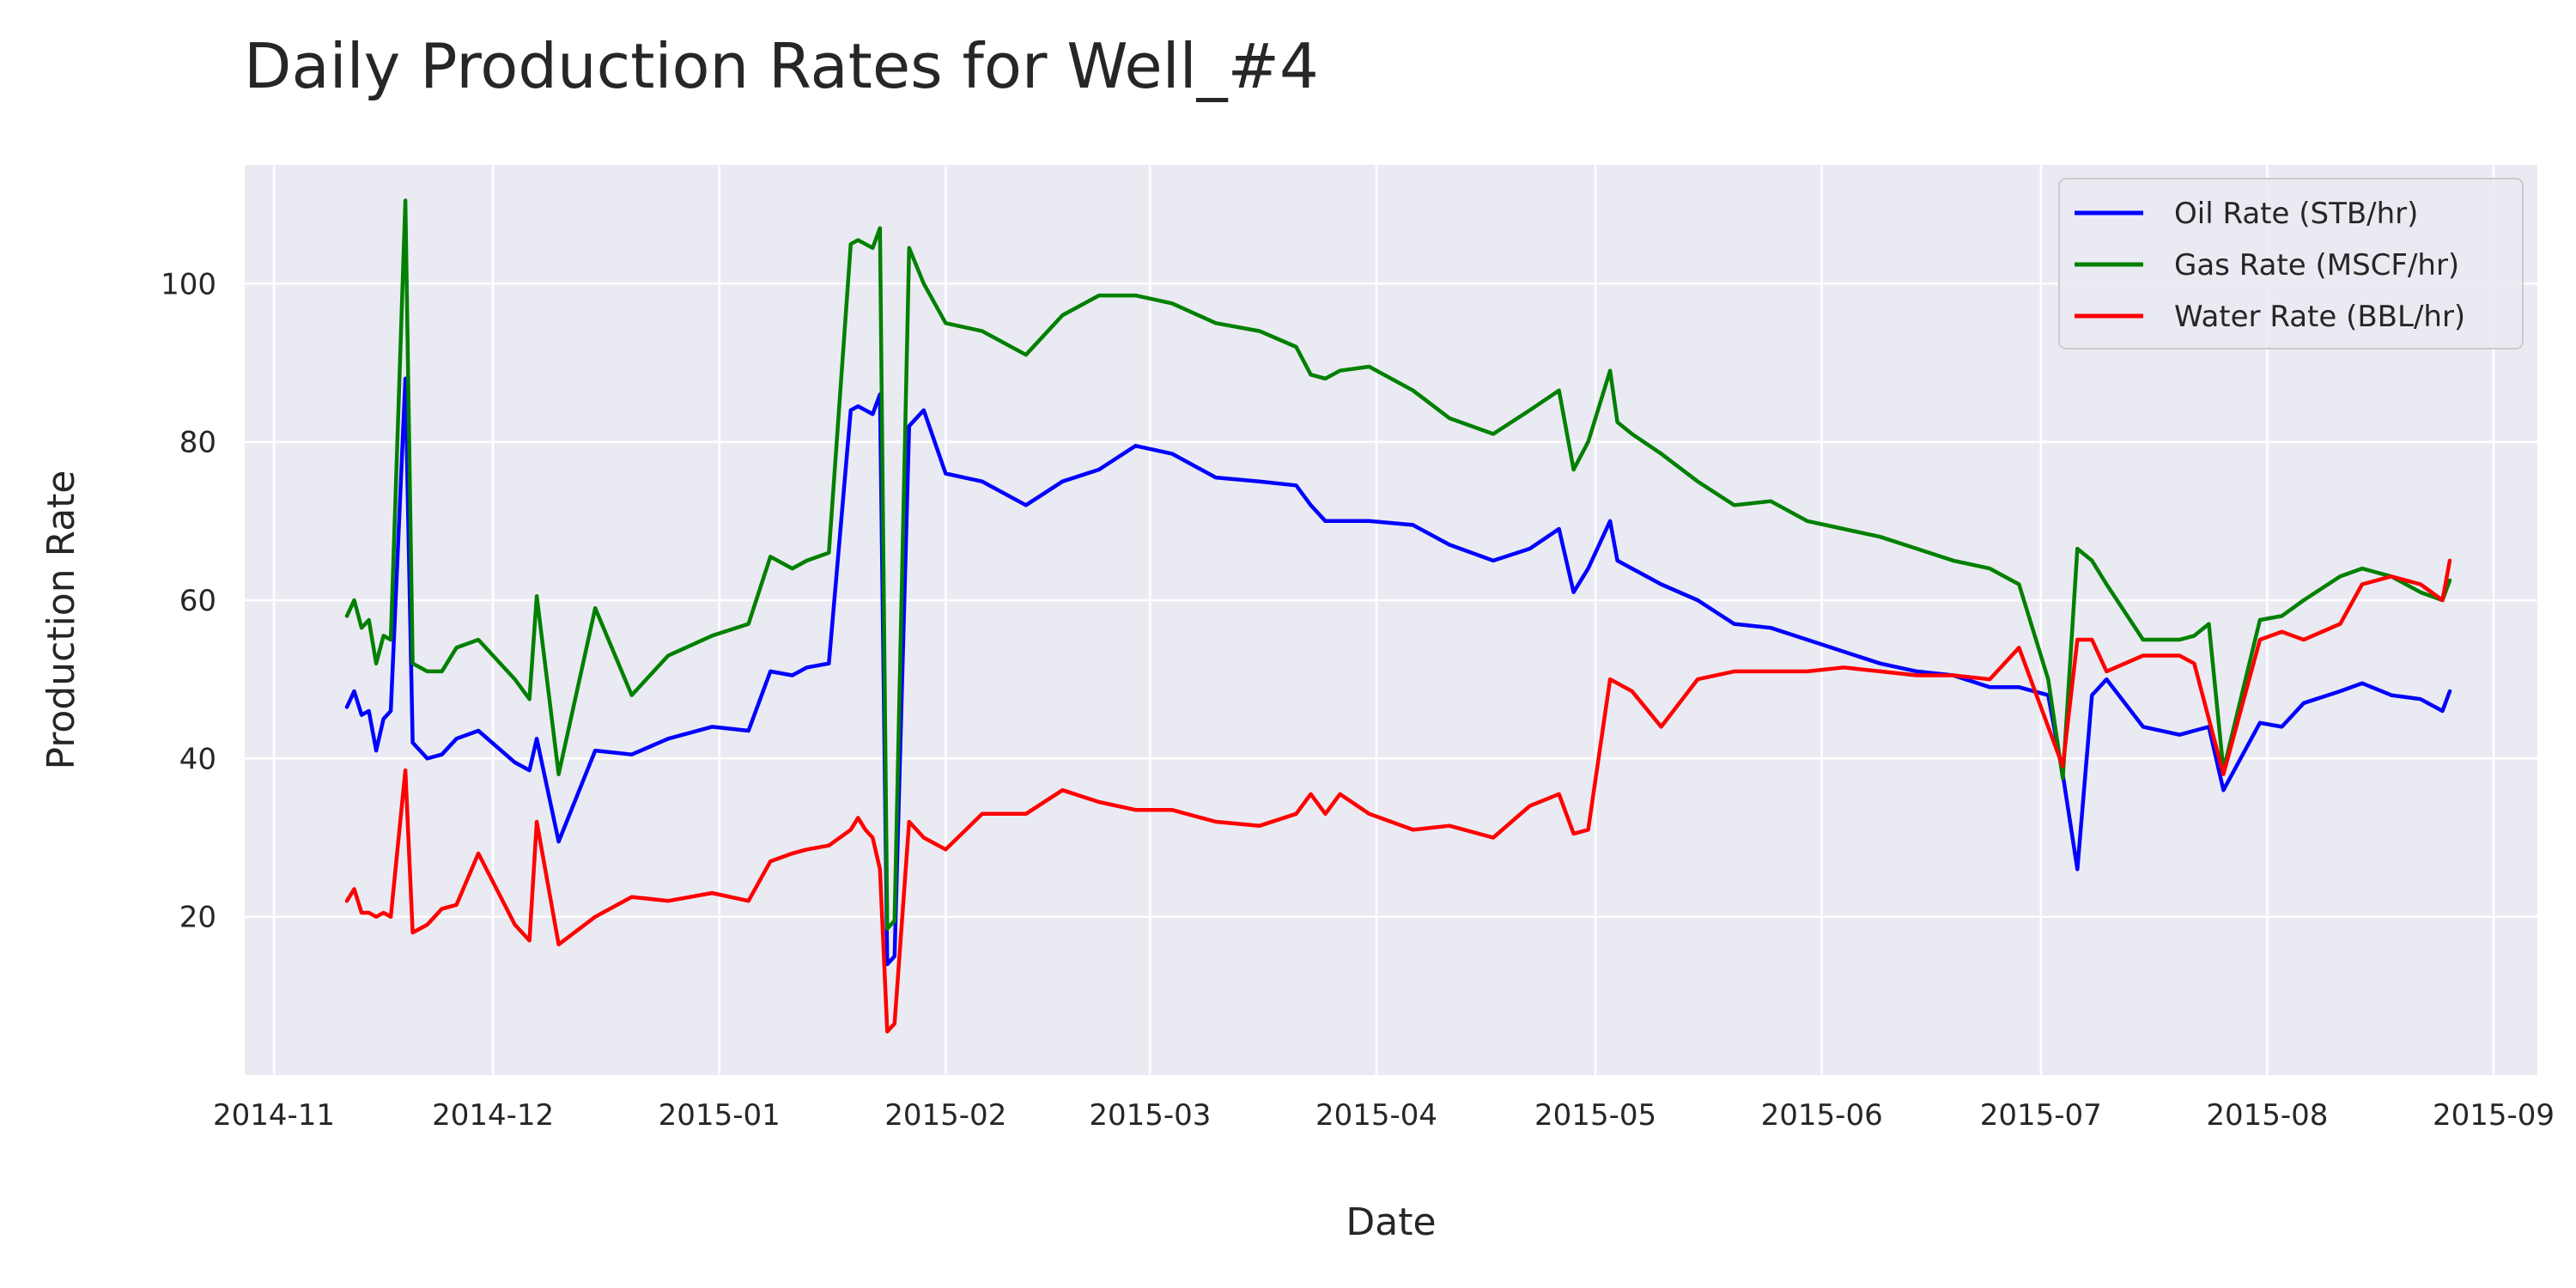  I want to click on x-tick-label: 2014-12, so click(493, 1115).